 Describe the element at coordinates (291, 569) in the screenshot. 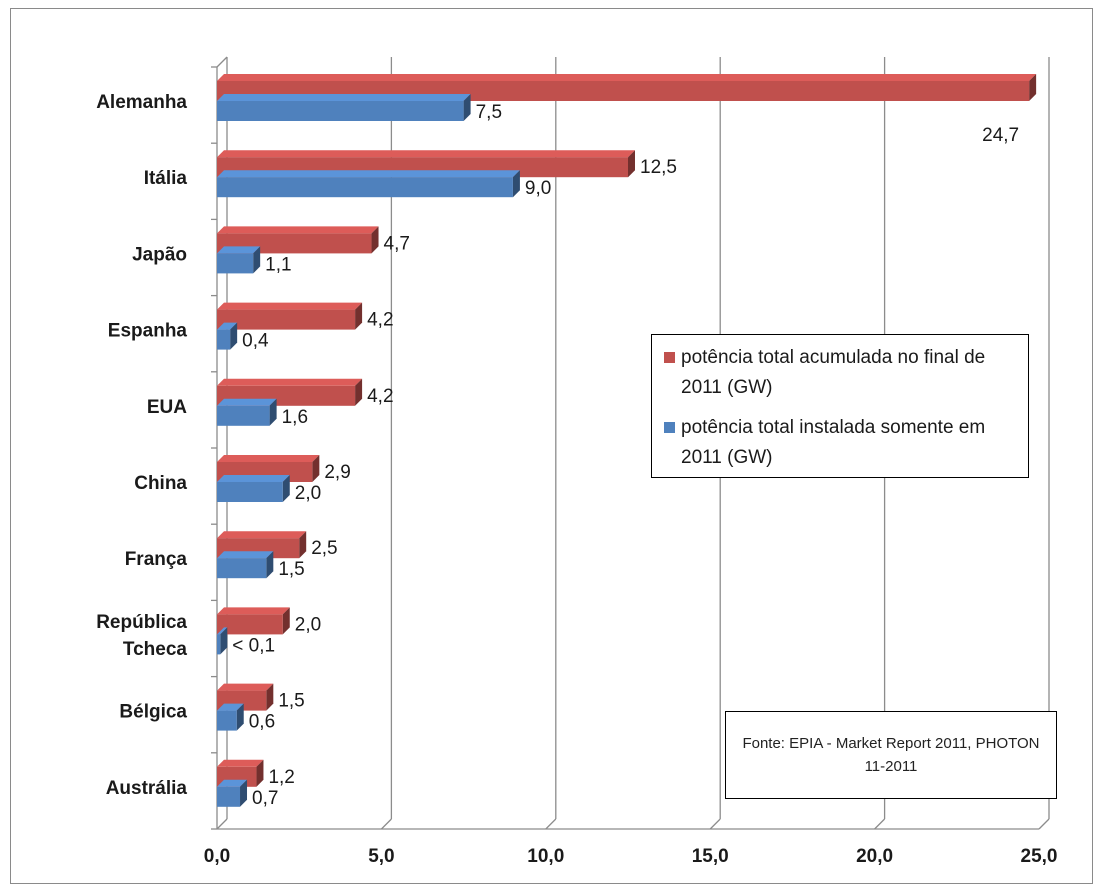

I see `data-label-installed: 1,5` at that location.